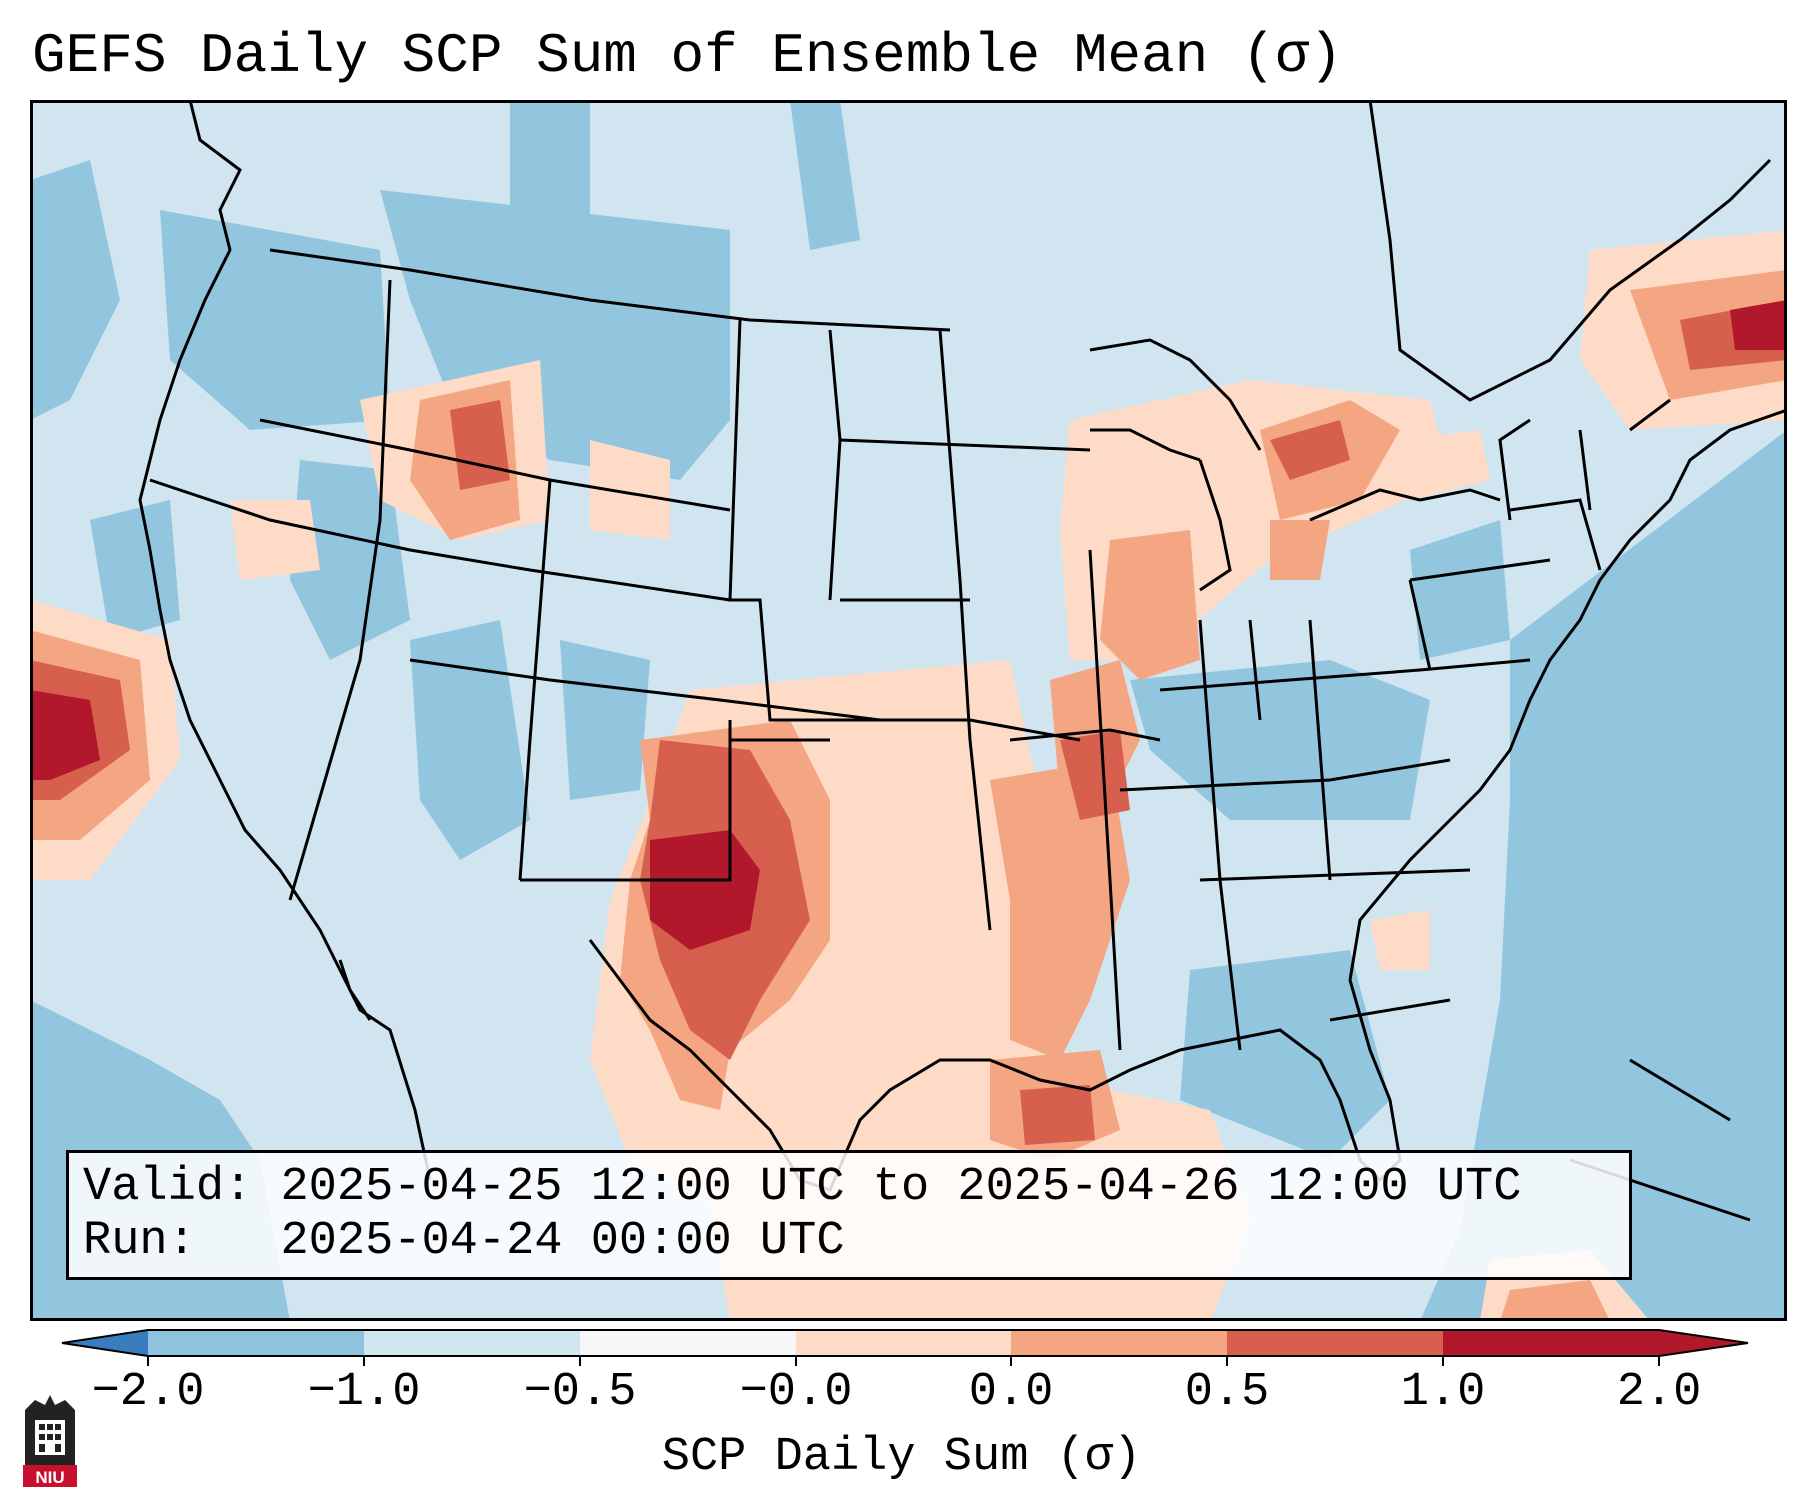 The height and width of the screenshot is (1506, 1803). What do you see at coordinates (796, 1392) in the screenshot?
I see `colorbar-tick-label: −0.0` at bounding box center [796, 1392].